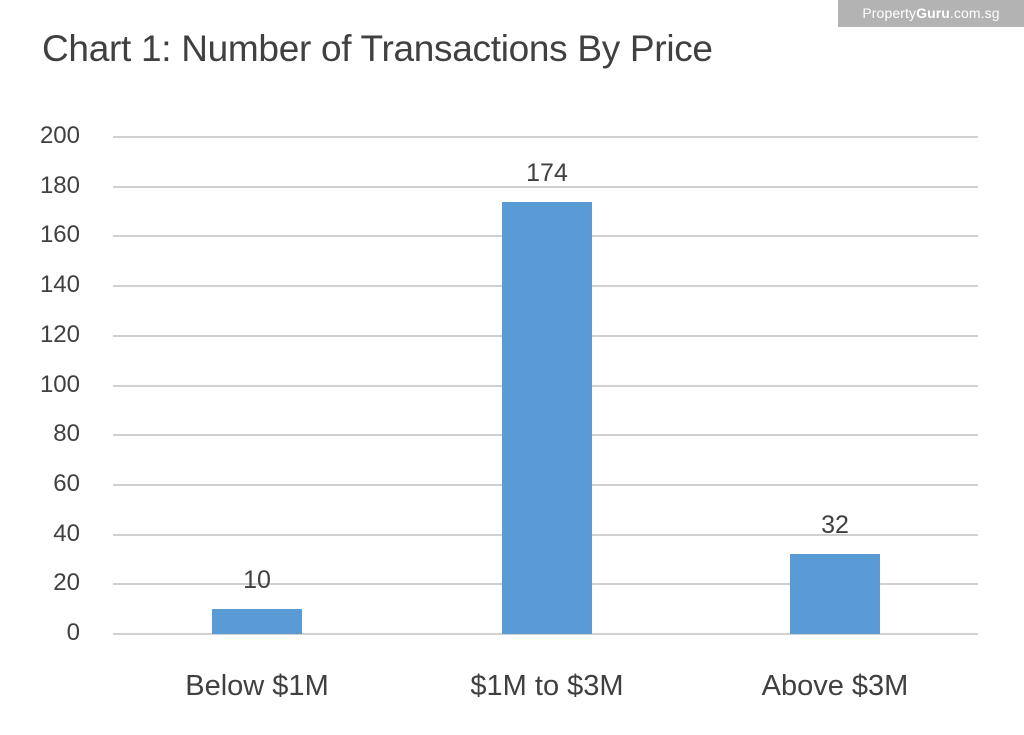  What do you see at coordinates (835, 686) in the screenshot?
I see `x-axis-category-label: Above $3M` at bounding box center [835, 686].